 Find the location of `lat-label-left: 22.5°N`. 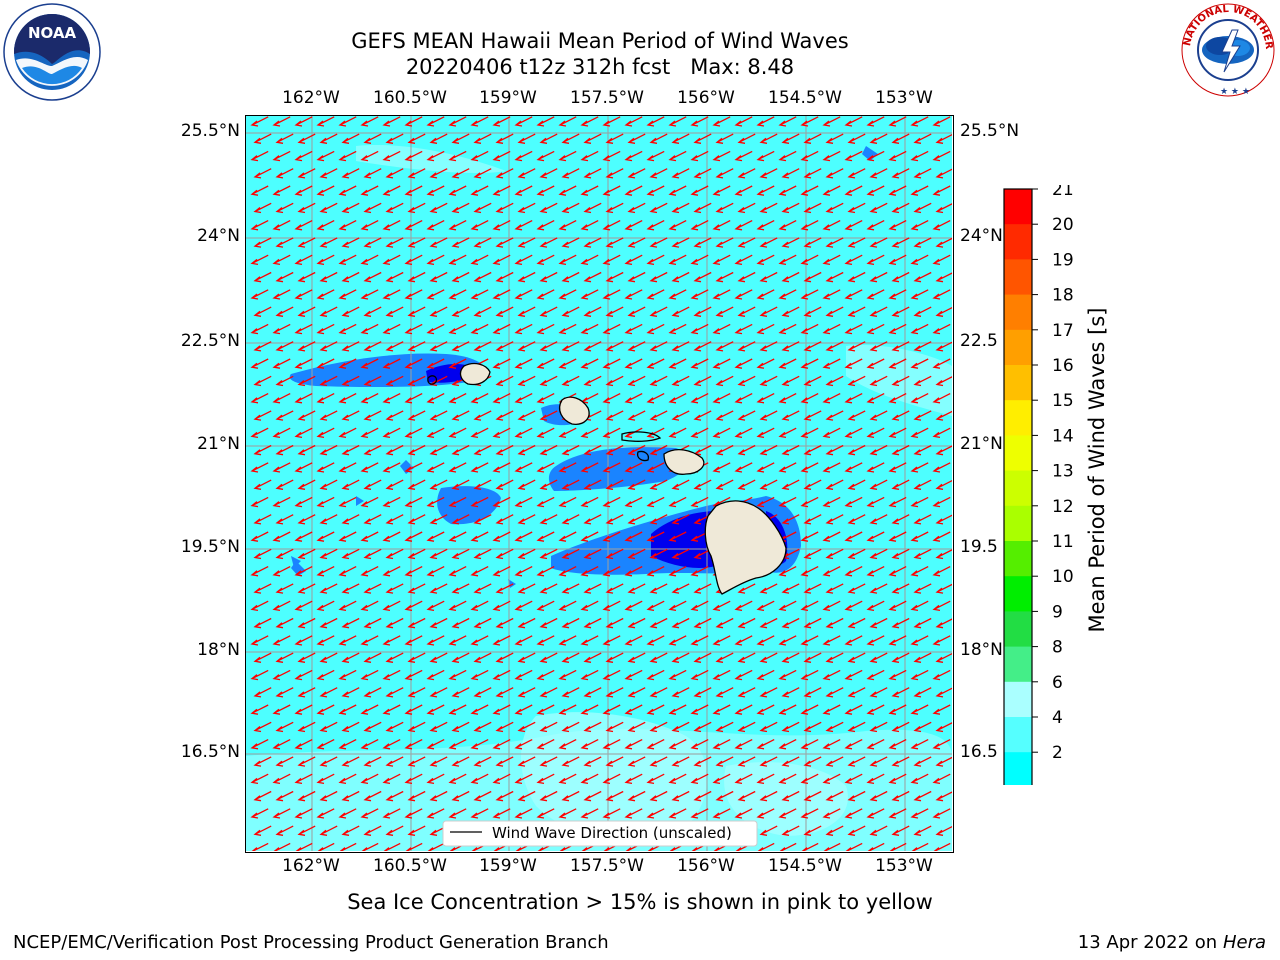

lat-label-left: 22.5°N is located at coordinates (210, 341).